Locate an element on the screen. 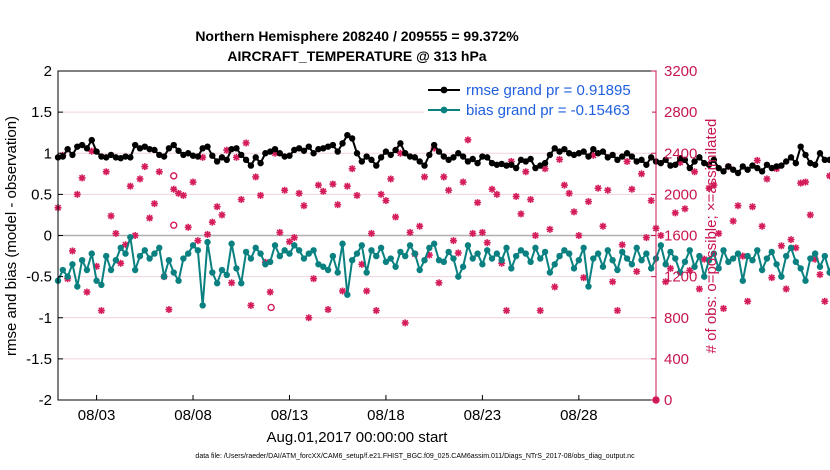 The width and height of the screenshot is (830, 470). y2-tick-label: 2400 is located at coordinates (680, 153).